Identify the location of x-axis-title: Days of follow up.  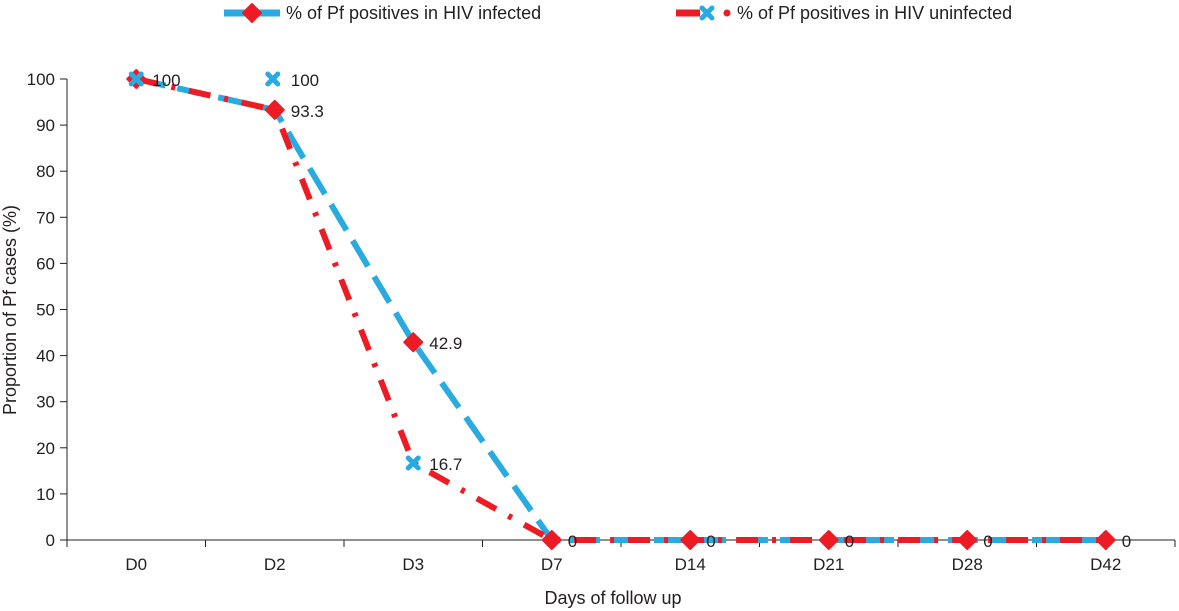
(612, 598).